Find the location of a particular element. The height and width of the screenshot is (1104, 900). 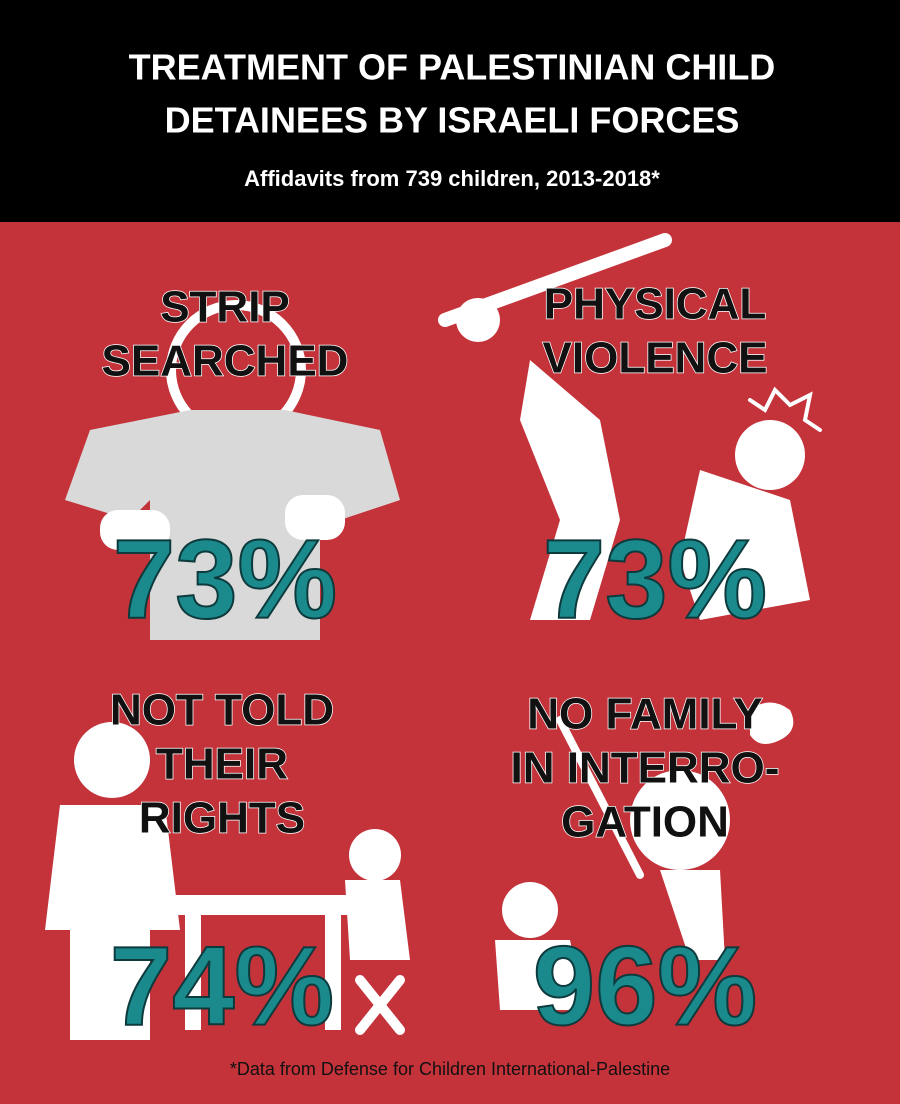

panel-label: VIOLENCE is located at coordinates (655, 358).